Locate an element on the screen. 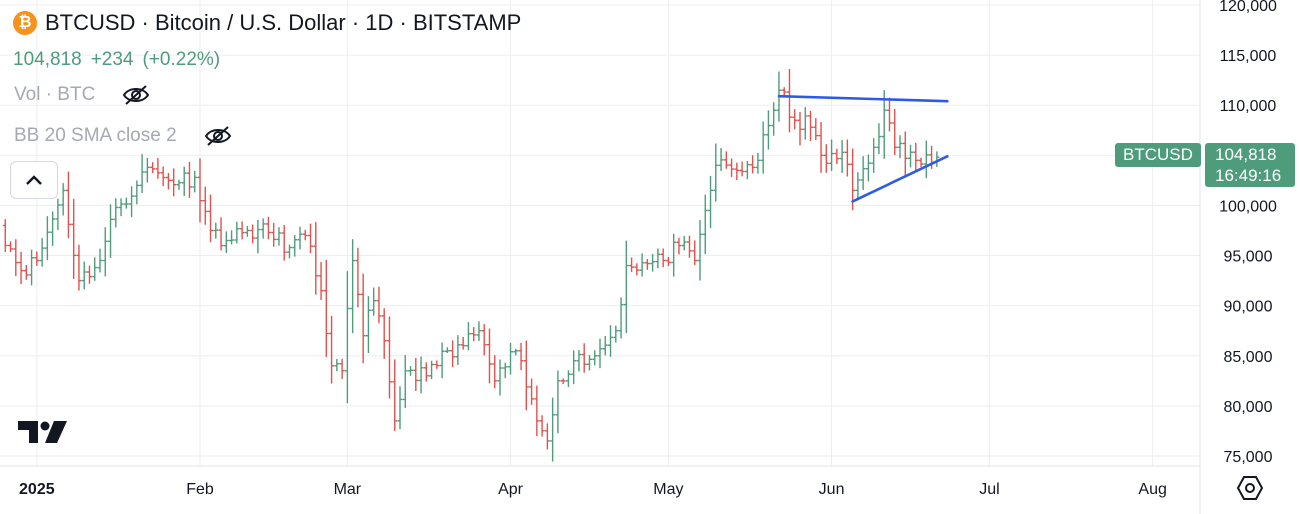 The height and width of the screenshot is (514, 1300). time-axis: 2025 Feb Mar Apr May Jun Jul Aug is located at coordinates (593, 489).